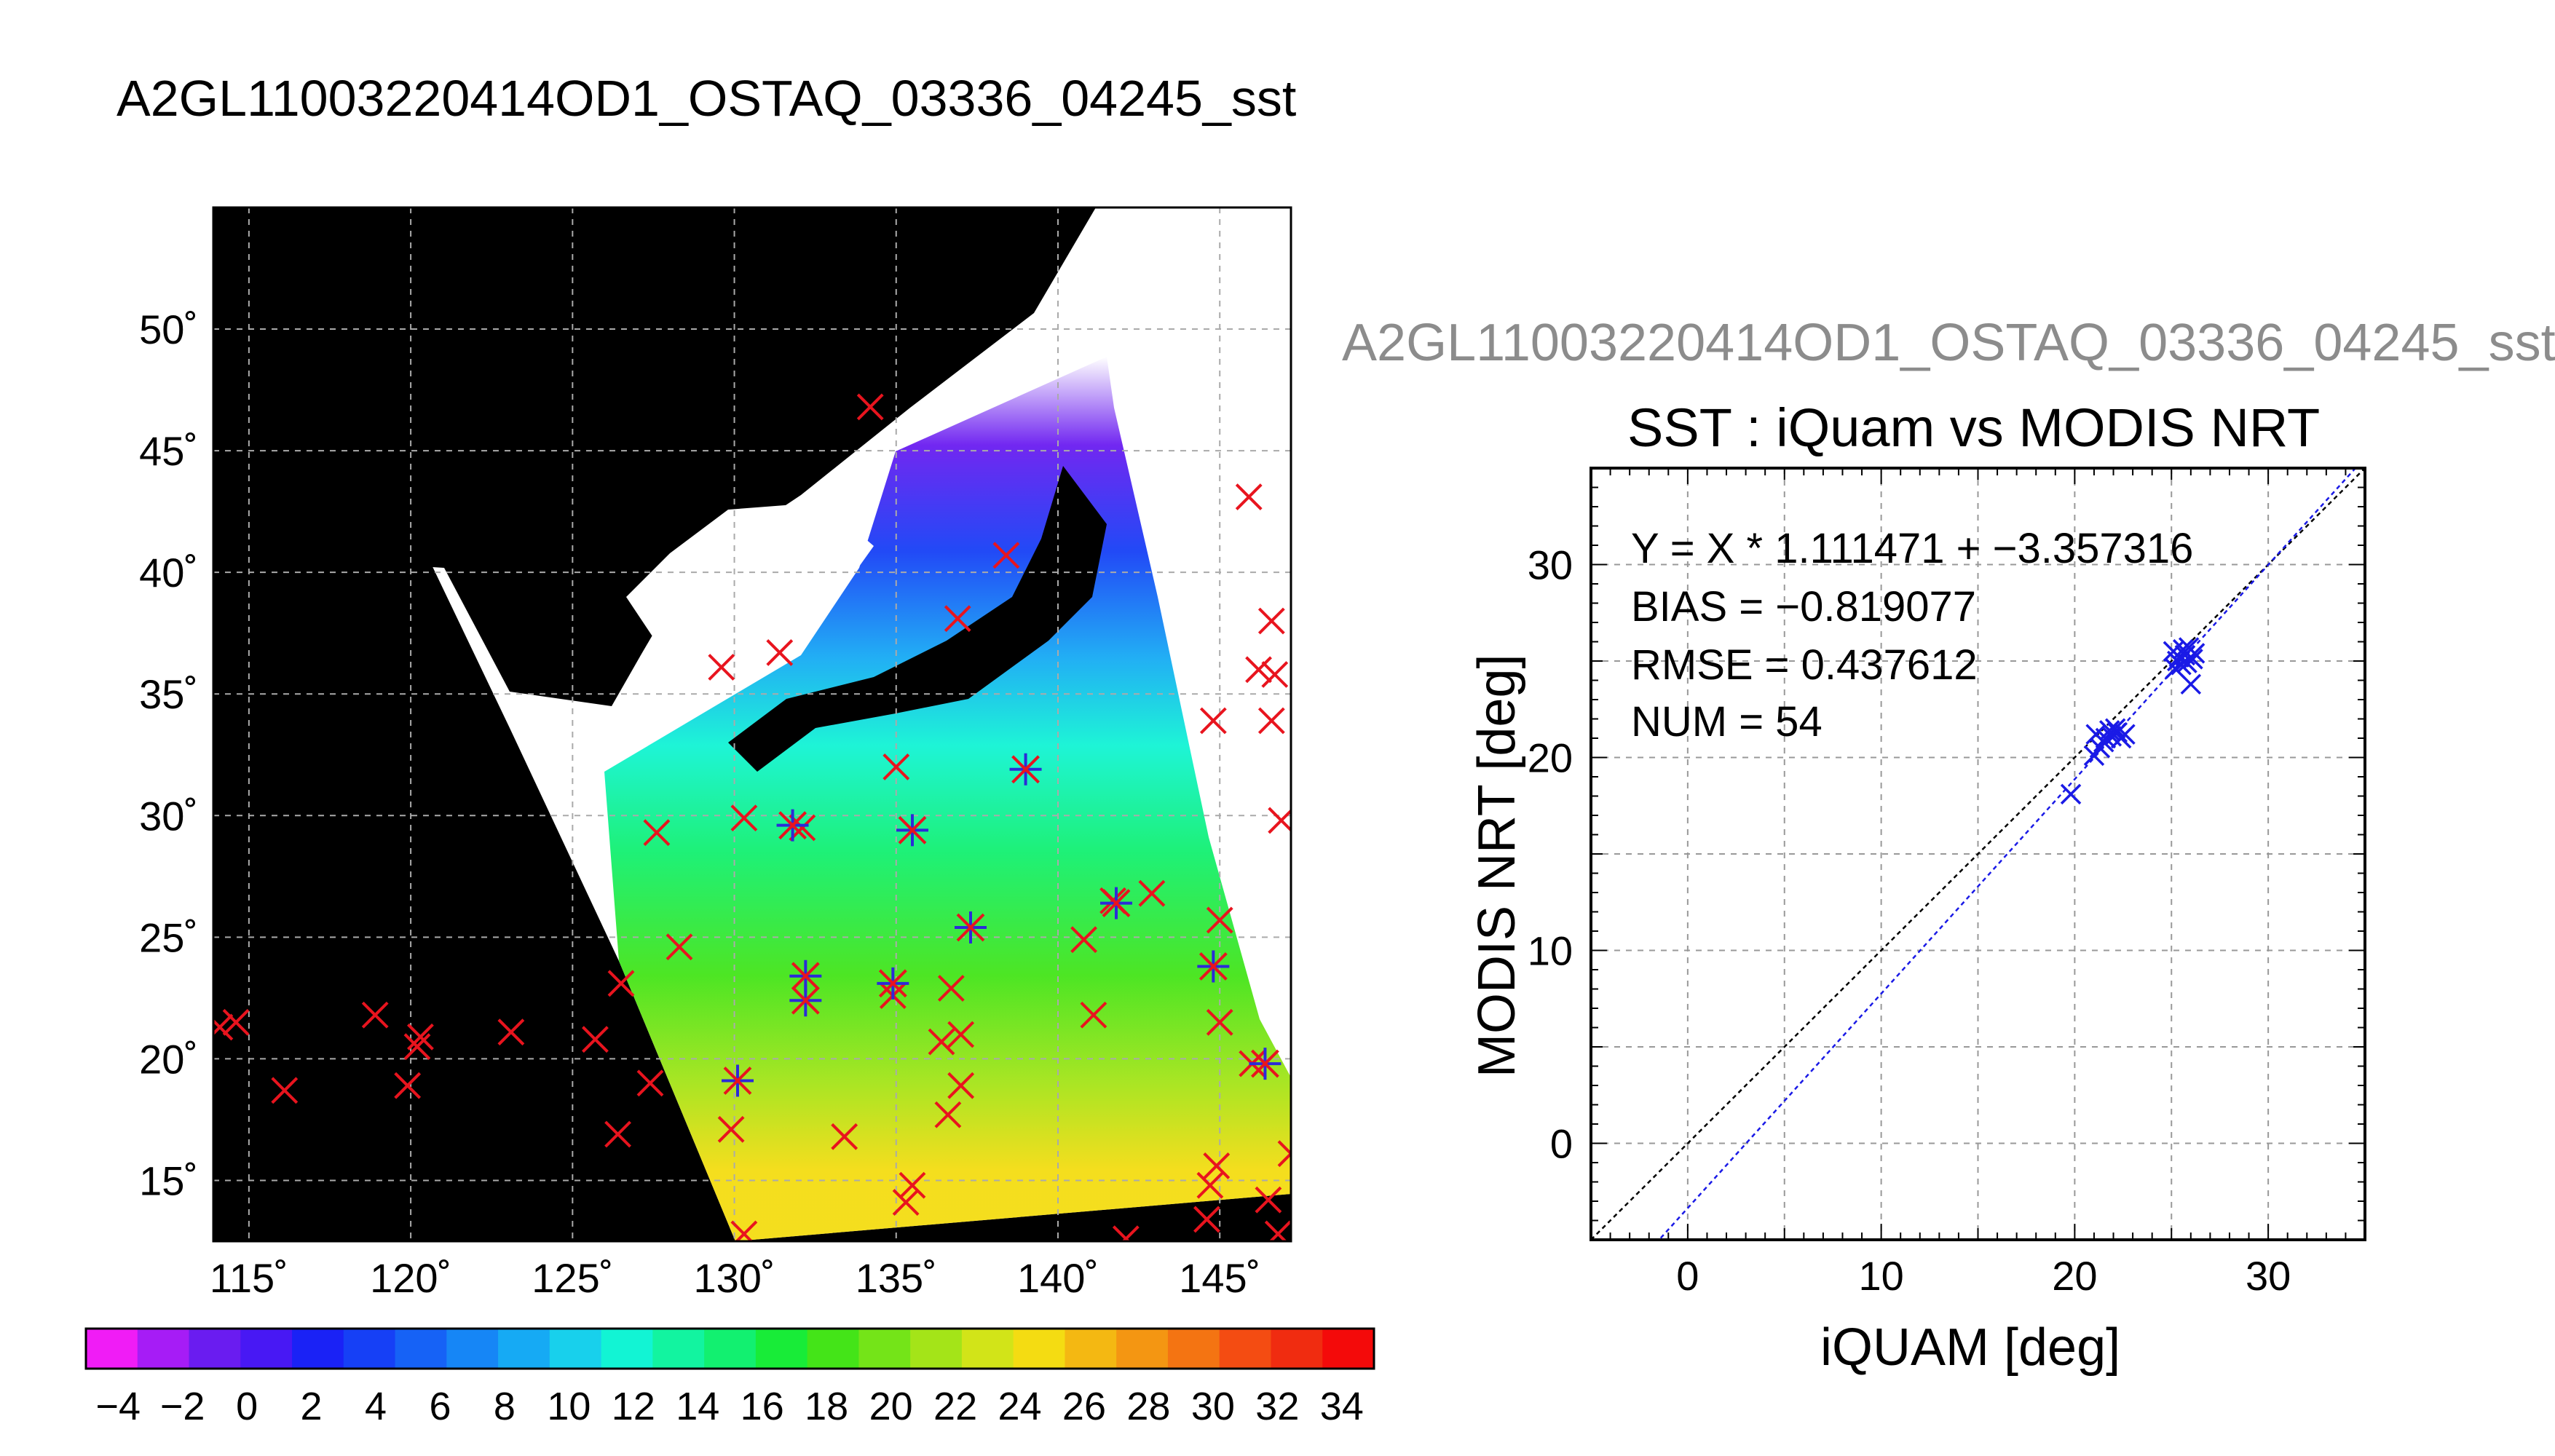 The image size is (2555, 1456). Describe the element at coordinates (896, 1278) in the screenshot. I see `map-x-tick-label: 135˚` at that location.